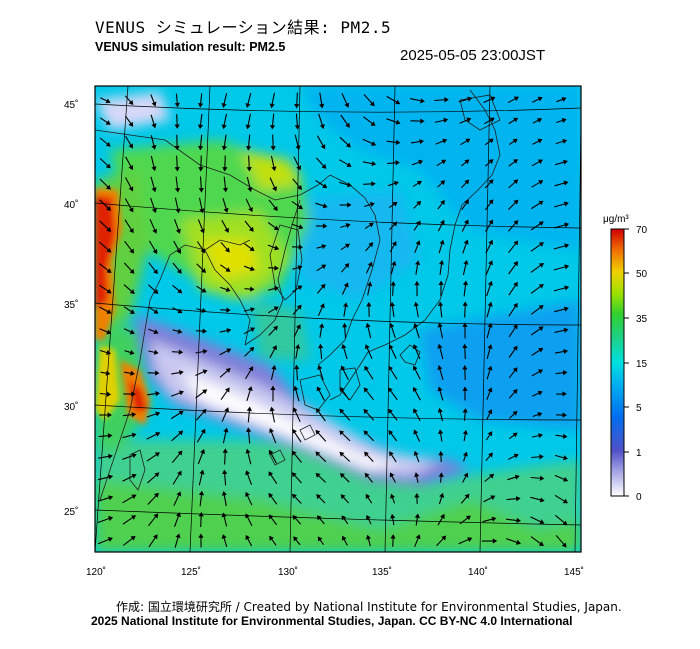 The width and height of the screenshot is (700, 649). I want to click on longitude-axis: 120˚ 125˚ 130˚ 135˚ 140˚ 145˚, so click(335, 572).